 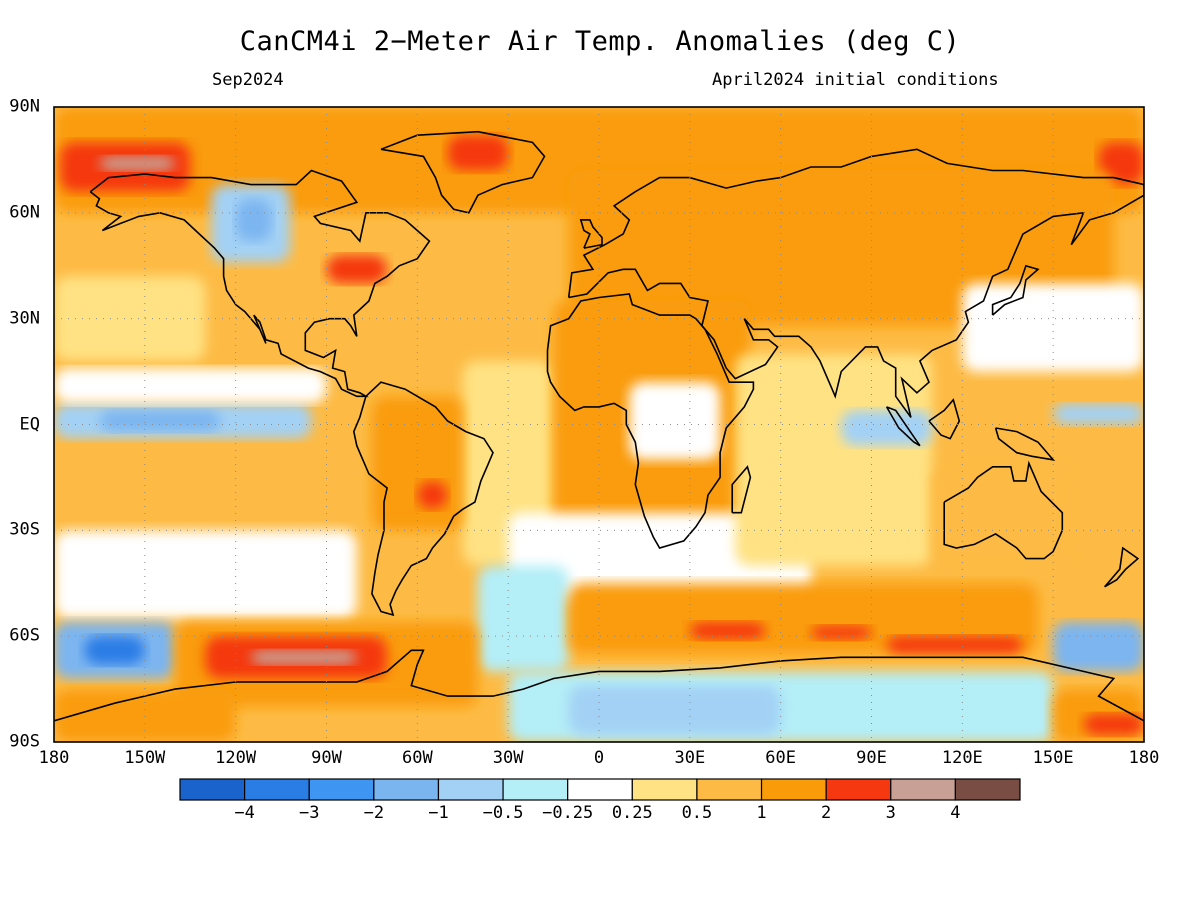 What do you see at coordinates (1113, 724) in the screenshot?
I see `region-ross-sea-east-hot` at bounding box center [1113, 724].